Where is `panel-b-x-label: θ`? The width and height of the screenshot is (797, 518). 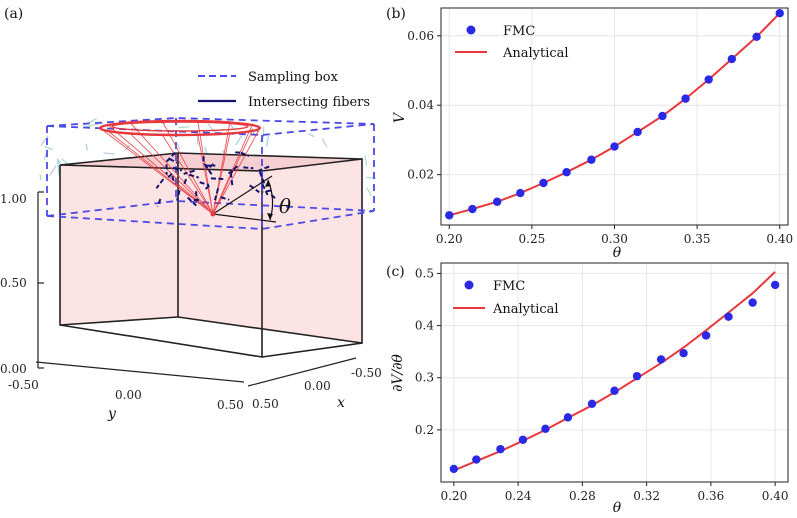 panel-b-x-label: θ is located at coordinates (617, 253).